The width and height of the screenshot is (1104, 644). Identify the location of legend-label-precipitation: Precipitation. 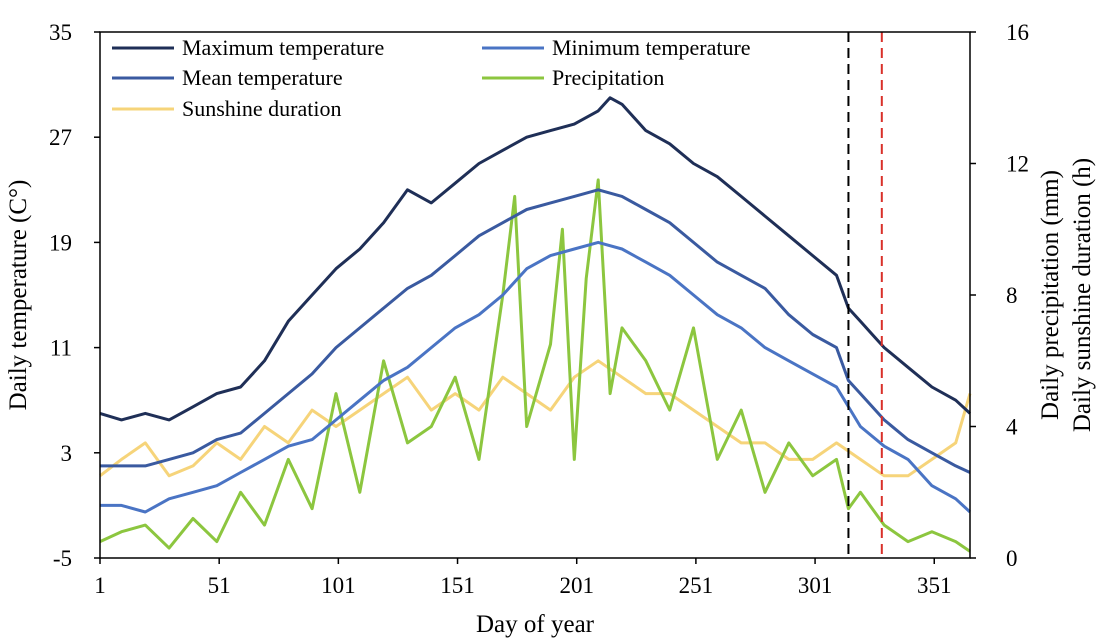
(608, 77).